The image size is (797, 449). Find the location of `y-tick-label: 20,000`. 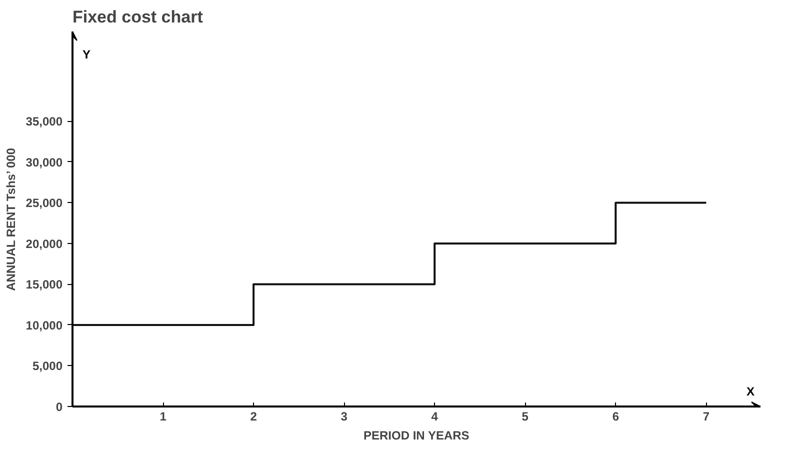

y-tick-label: 20,000 is located at coordinates (44, 243).